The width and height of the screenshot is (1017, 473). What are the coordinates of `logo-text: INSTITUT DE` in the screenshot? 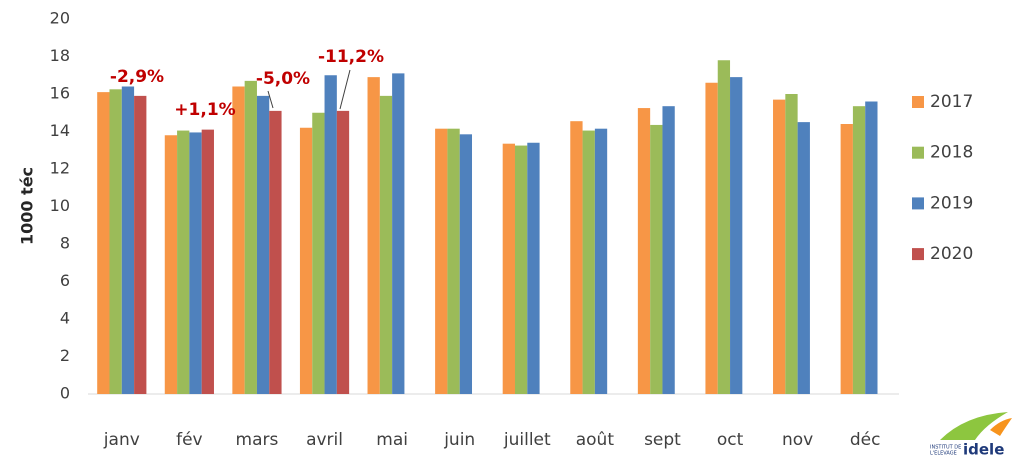 It's located at (945, 448).